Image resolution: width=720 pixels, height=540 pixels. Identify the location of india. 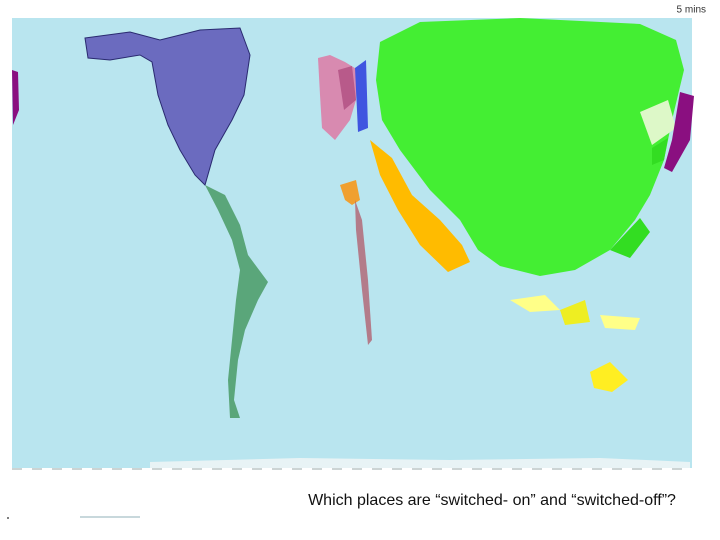
(420, 206).